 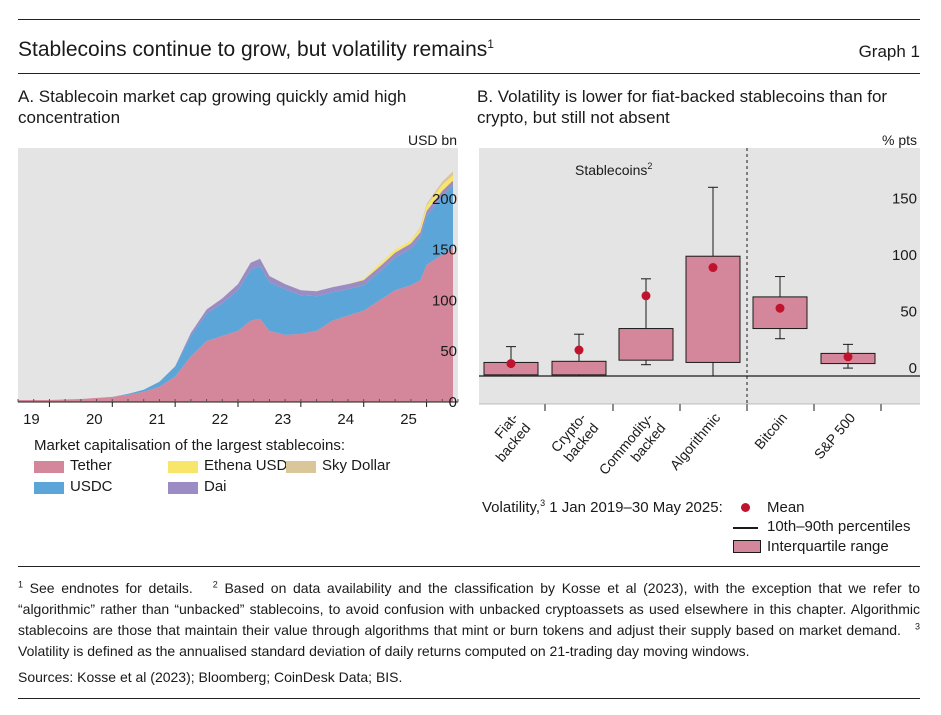 I want to click on legend-label-sky-dollar: Sky Dollar, so click(x=356, y=465).